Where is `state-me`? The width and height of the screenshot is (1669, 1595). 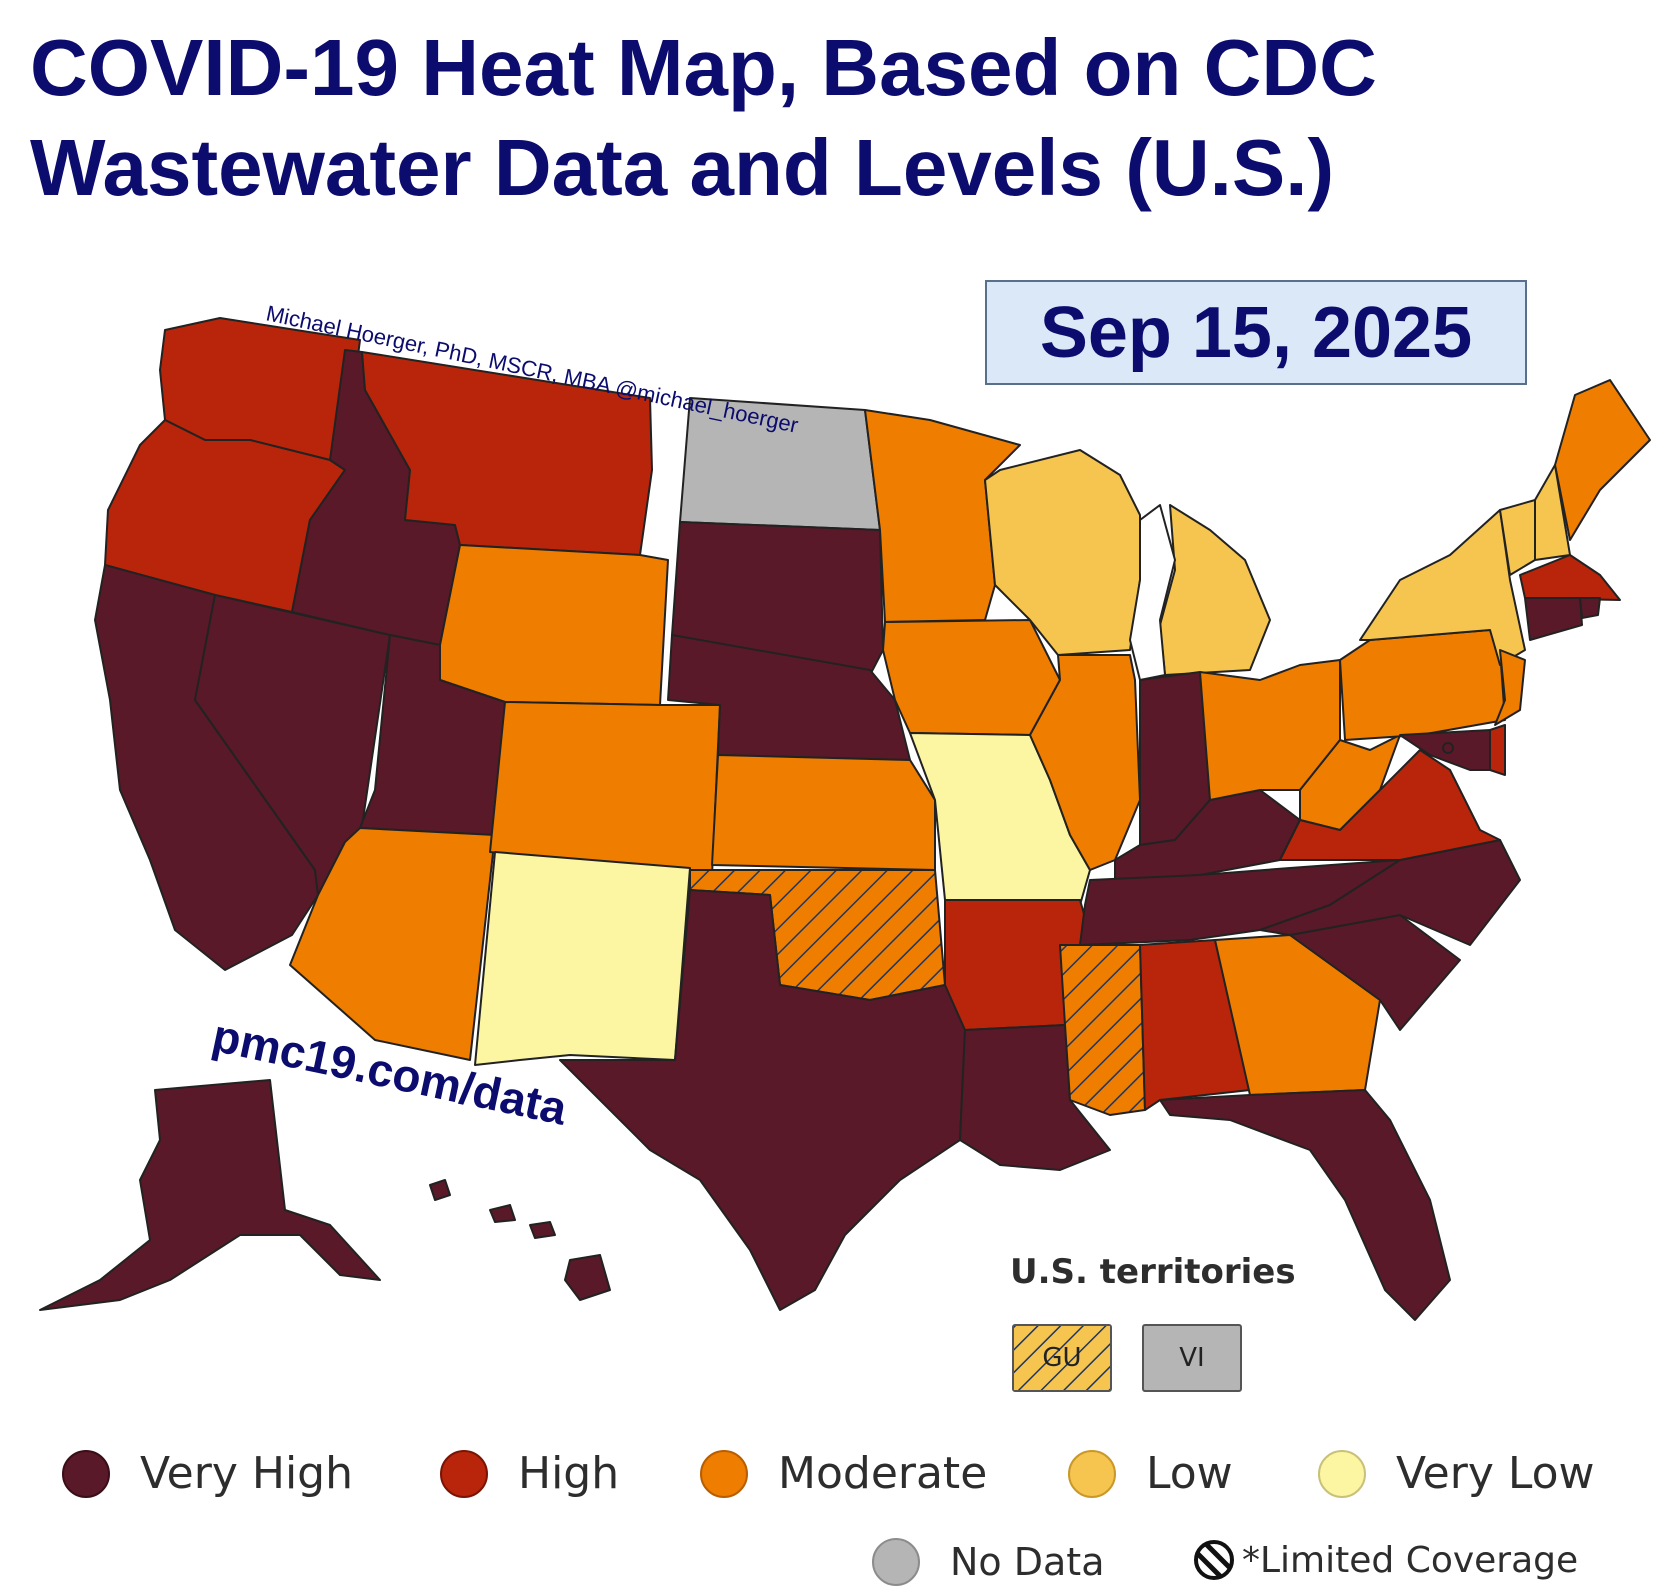
state-me is located at coordinates (1602, 460).